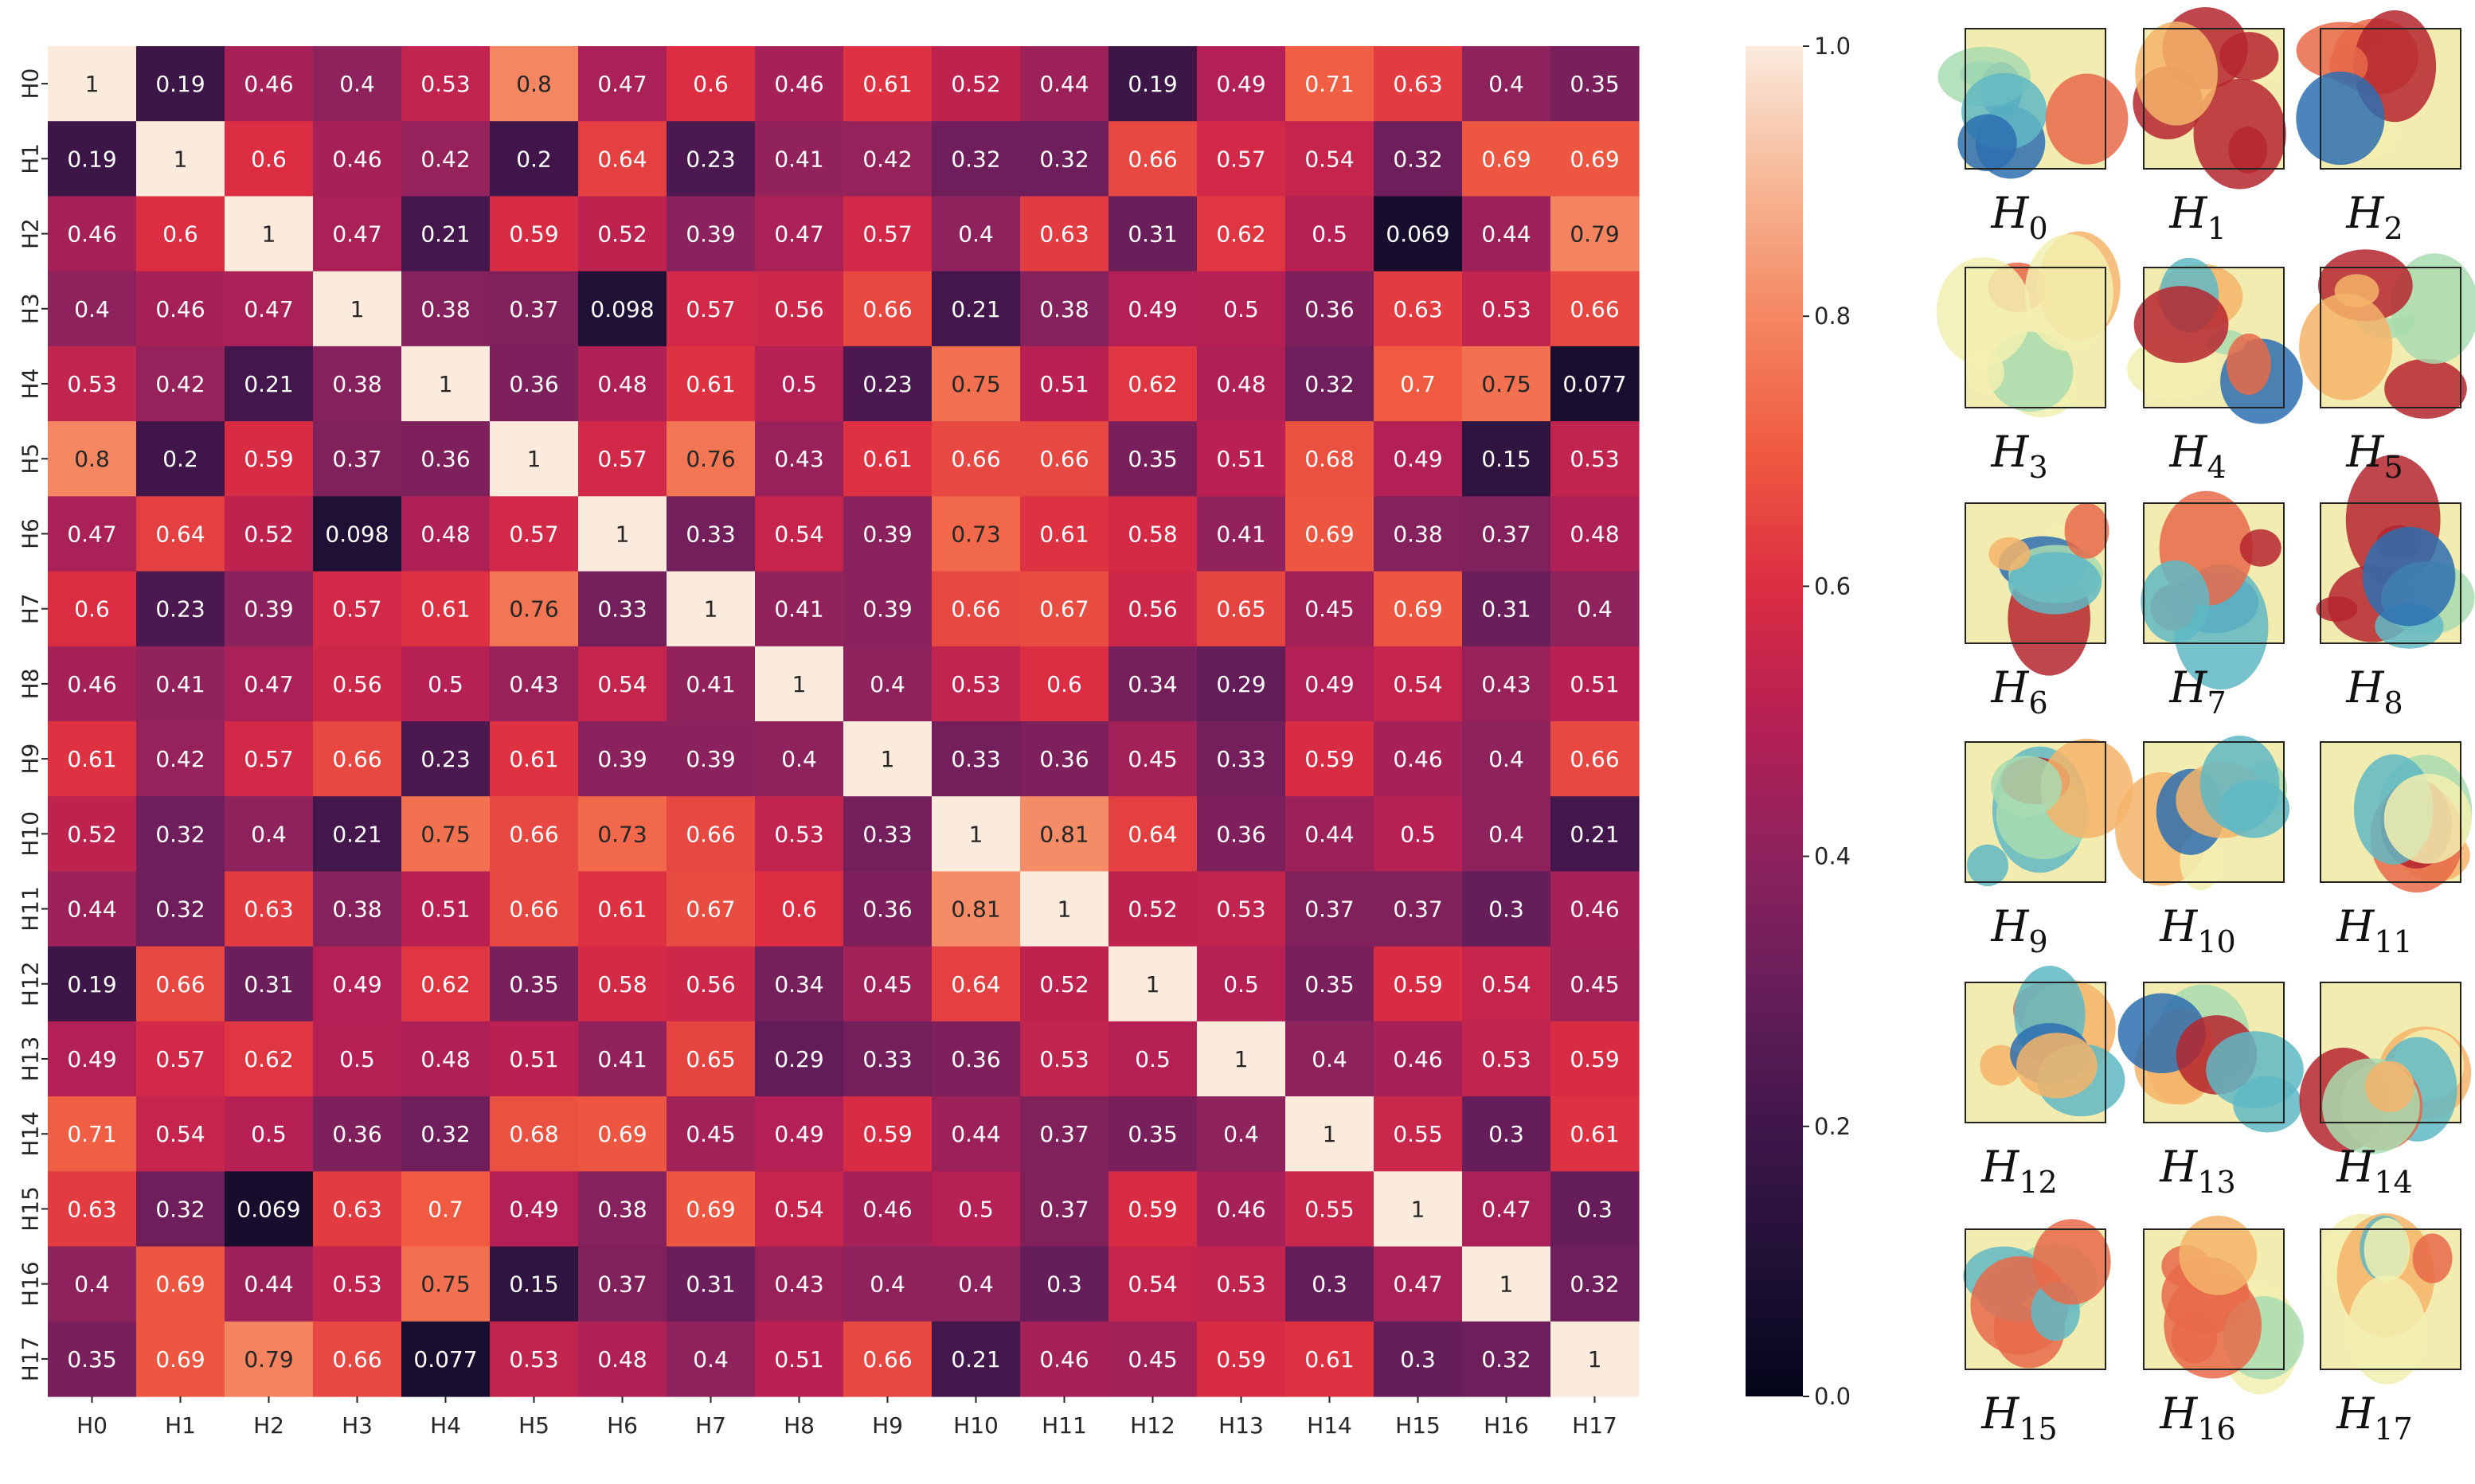 Image resolution: width=2475 pixels, height=1484 pixels. I want to click on heatmap-cell-label: 0.6, so click(269, 159).